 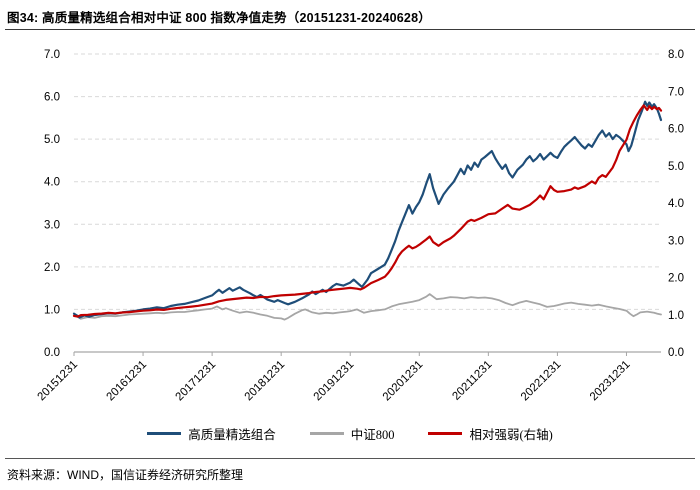 I want to click on y-left-tick-label: 7.0, so click(x=52, y=55).